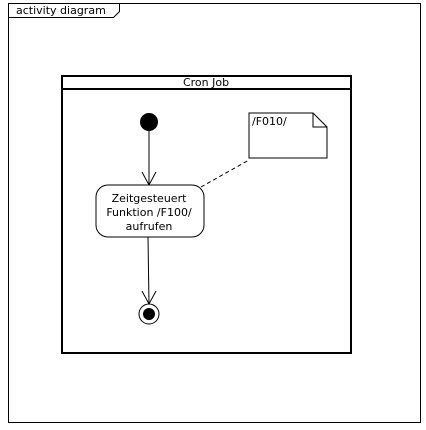 Image resolution: width=426 pixels, height=430 pixels. Describe the element at coordinates (149, 198) in the screenshot. I see `action-label-line-1: Zeitgesteuert` at that location.